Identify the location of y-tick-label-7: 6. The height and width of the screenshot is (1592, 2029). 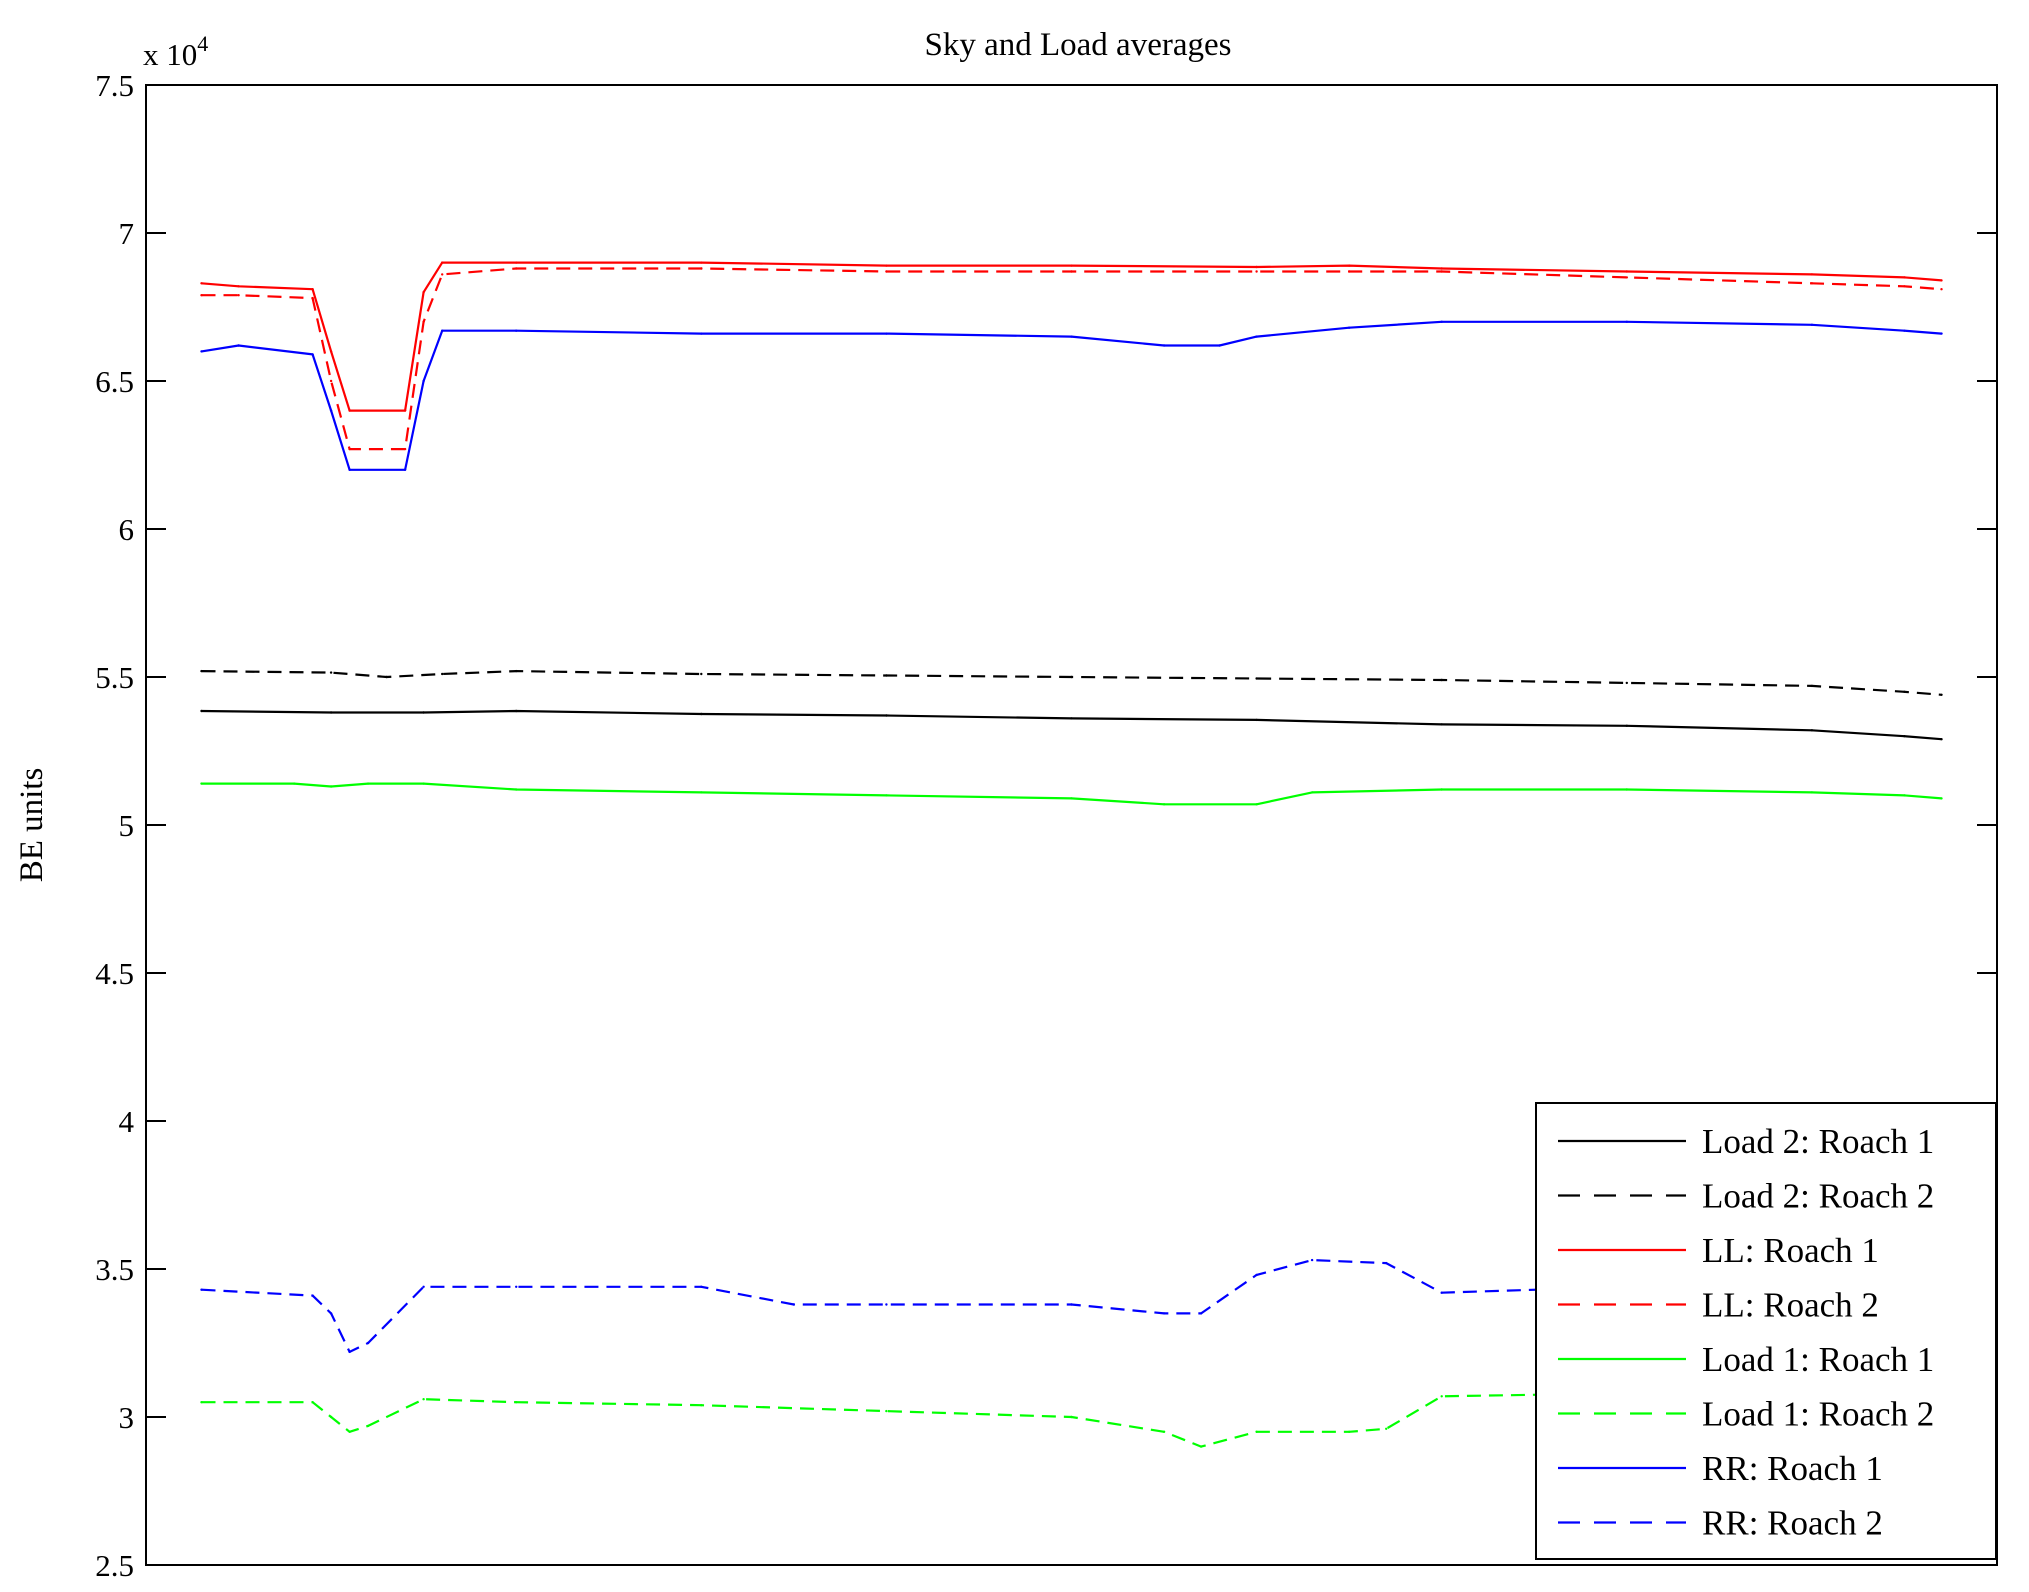
(127, 529).